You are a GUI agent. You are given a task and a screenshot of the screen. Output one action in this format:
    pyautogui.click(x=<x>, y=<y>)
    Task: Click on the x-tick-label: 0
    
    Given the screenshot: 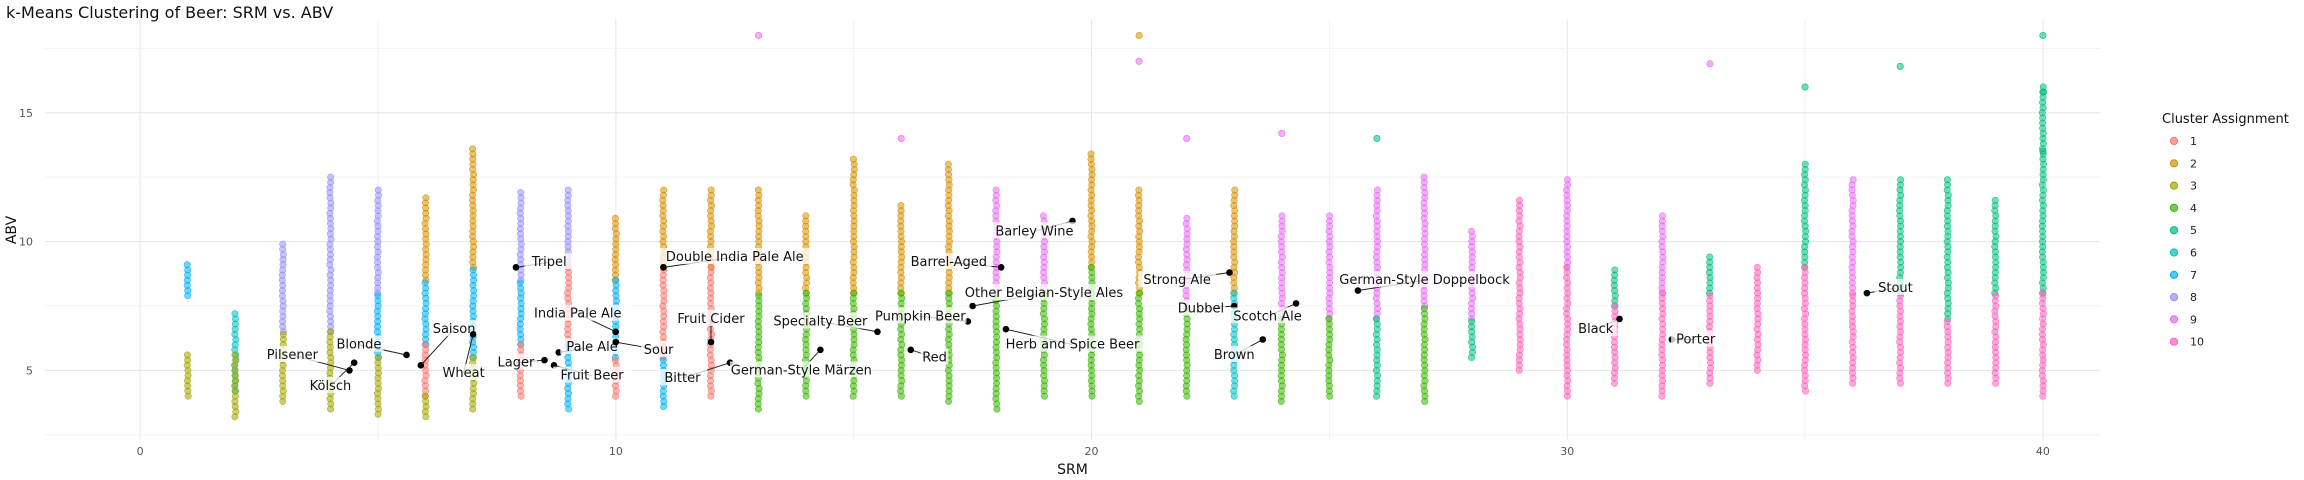 What is the action you would take?
    pyautogui.click(x=140, y=451)
    